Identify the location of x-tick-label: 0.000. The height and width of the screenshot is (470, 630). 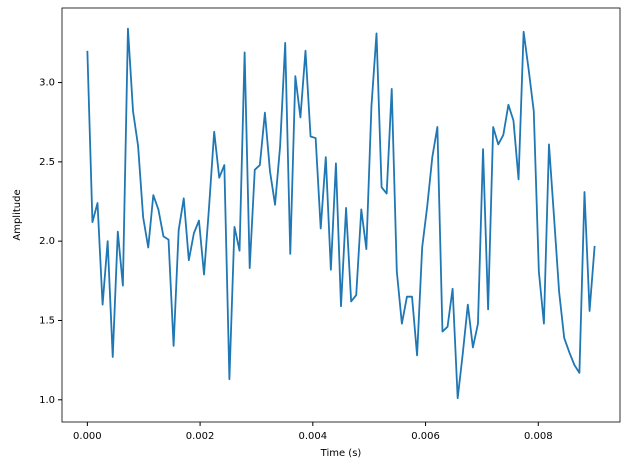
(87, 436).